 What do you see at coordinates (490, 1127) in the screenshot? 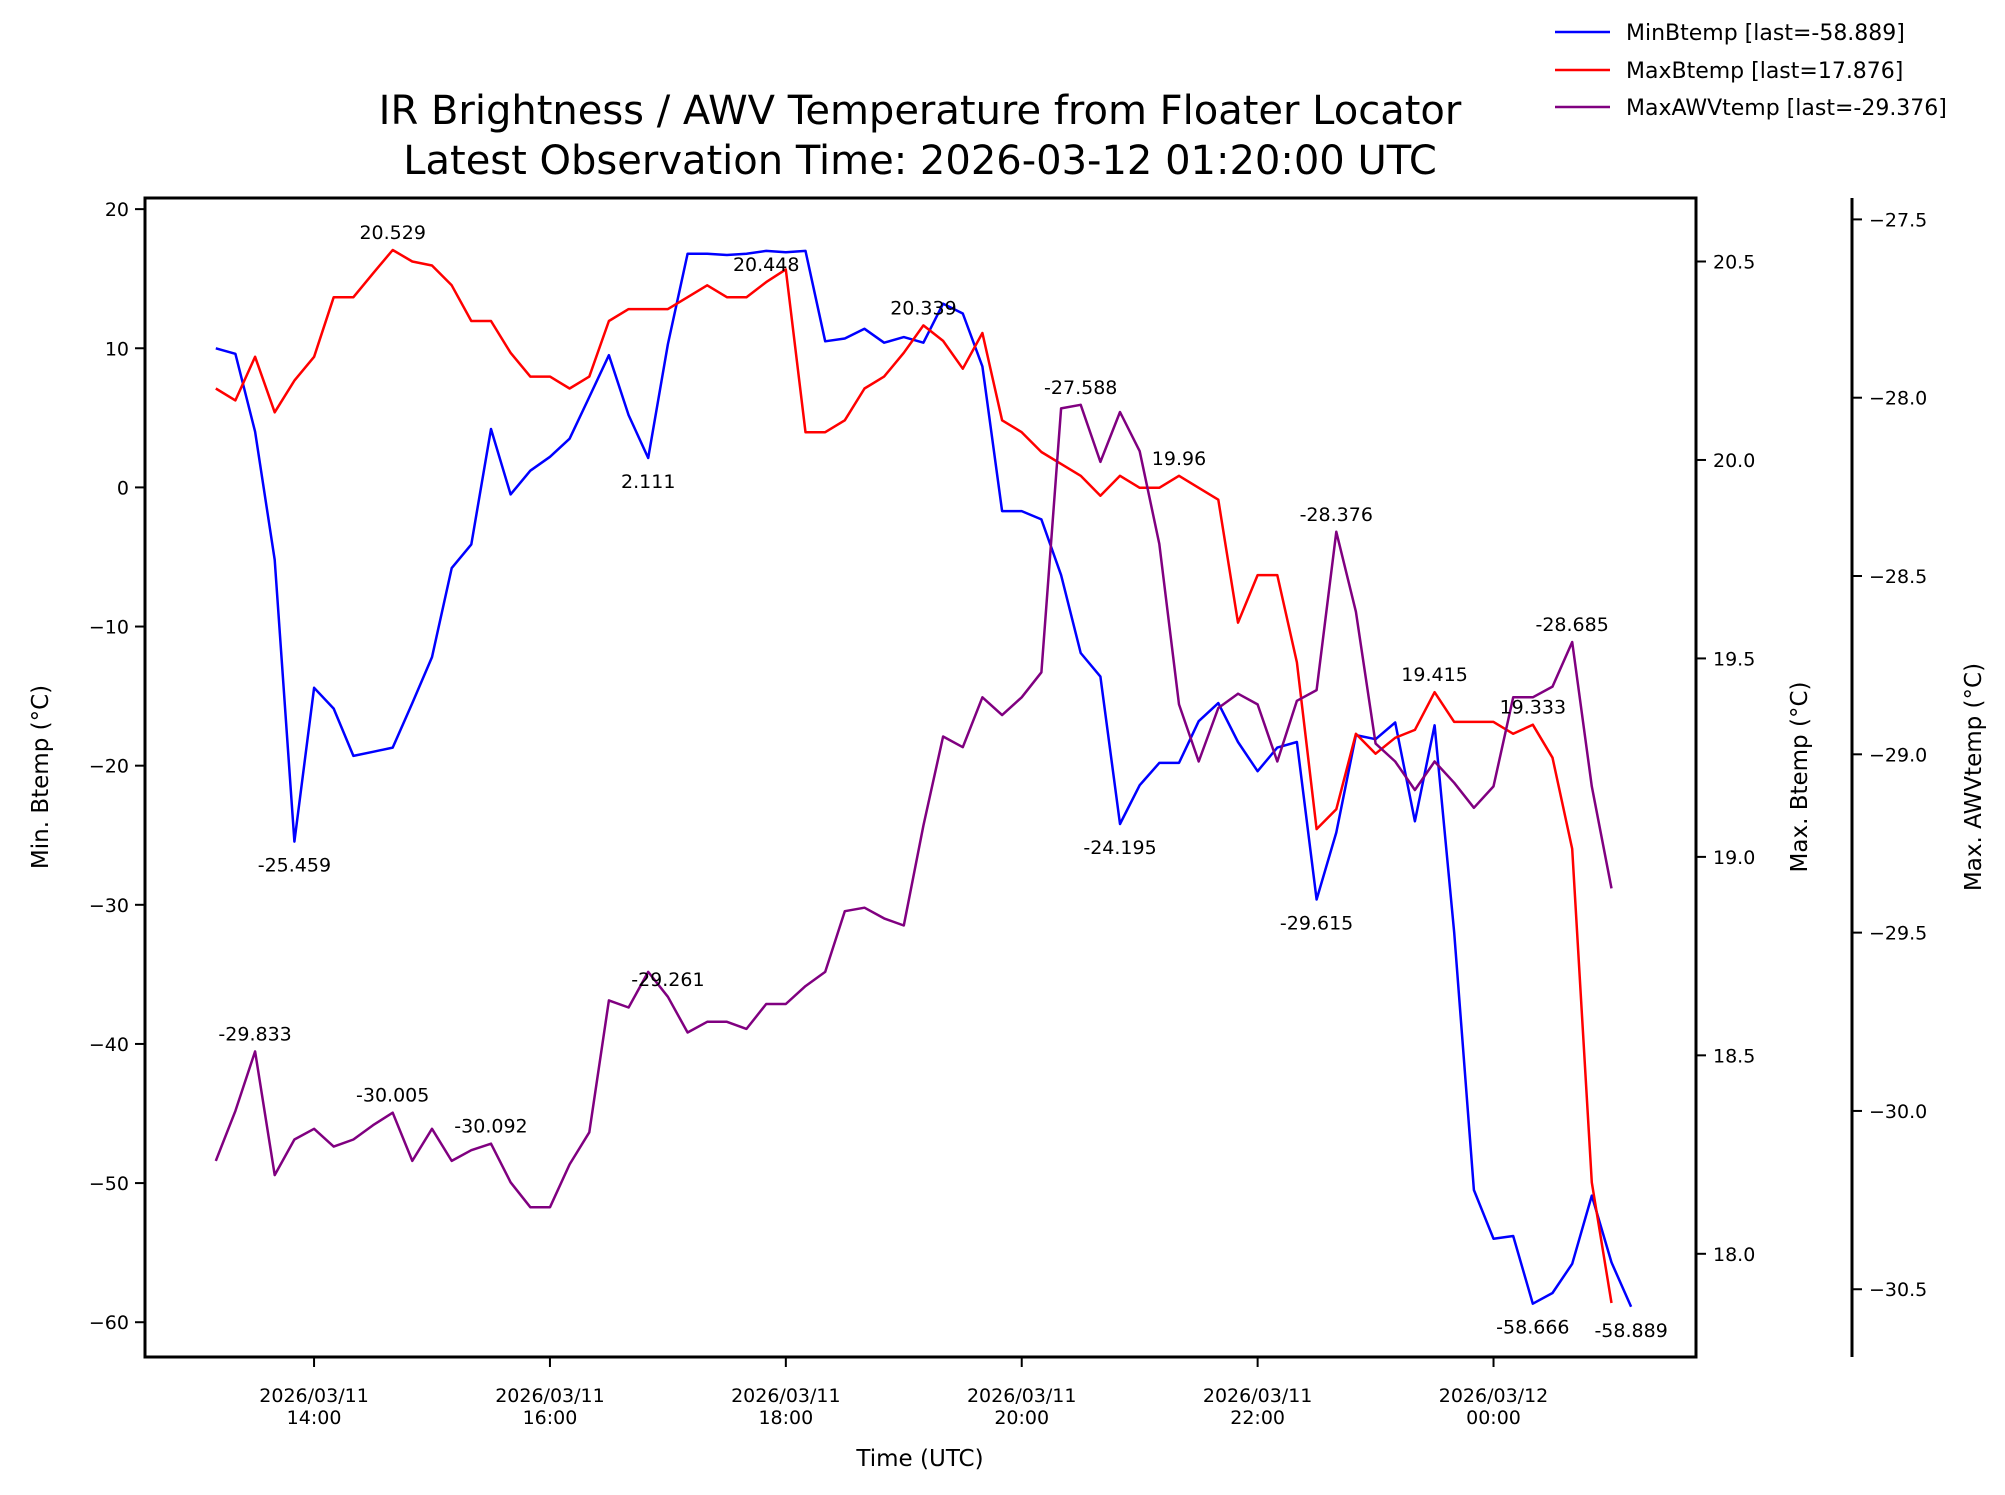
I see `data-label: -30.092` at bounding box center [490, 1127].